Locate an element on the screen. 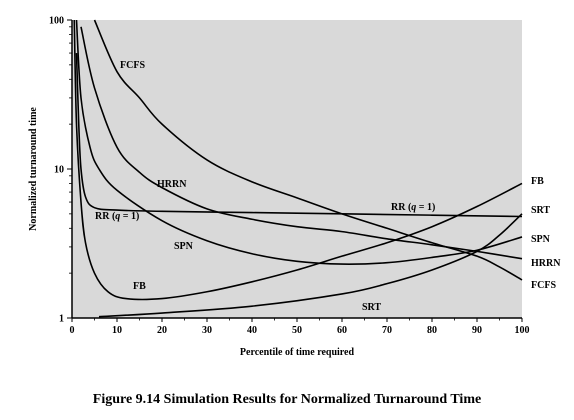 The height and width of the screenshot is (420, 574). x-tick-label: 50 is located at coordinates (297, 330).